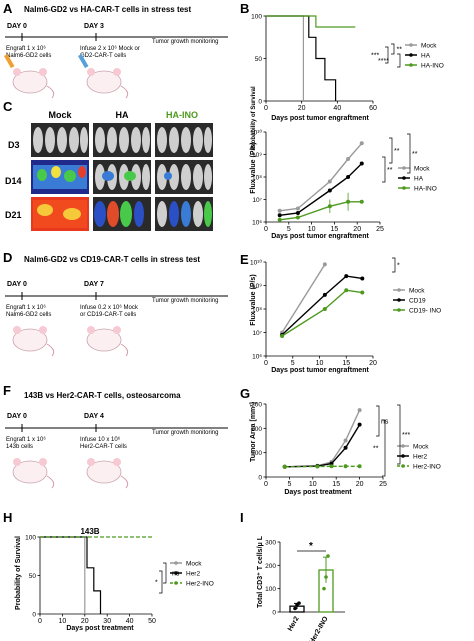 Image resolution: width=474 pixels, height=641 pixels. Describe the element at coordinates (257, 178) in the screenshot. I see `y-tick-label: 10⁸` at that location.